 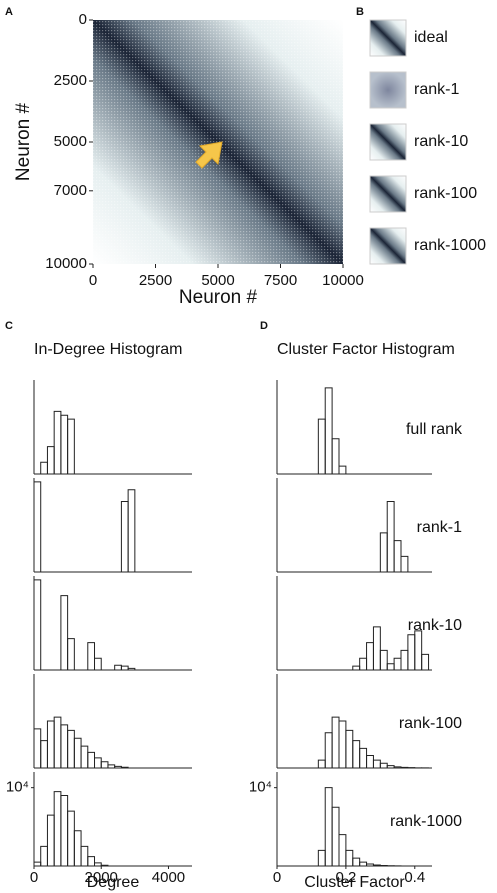 What do you see at coordinates (70, 190) in the screenshot?
I see `y-tick-label: 7000` at bounding box center [70, 190].